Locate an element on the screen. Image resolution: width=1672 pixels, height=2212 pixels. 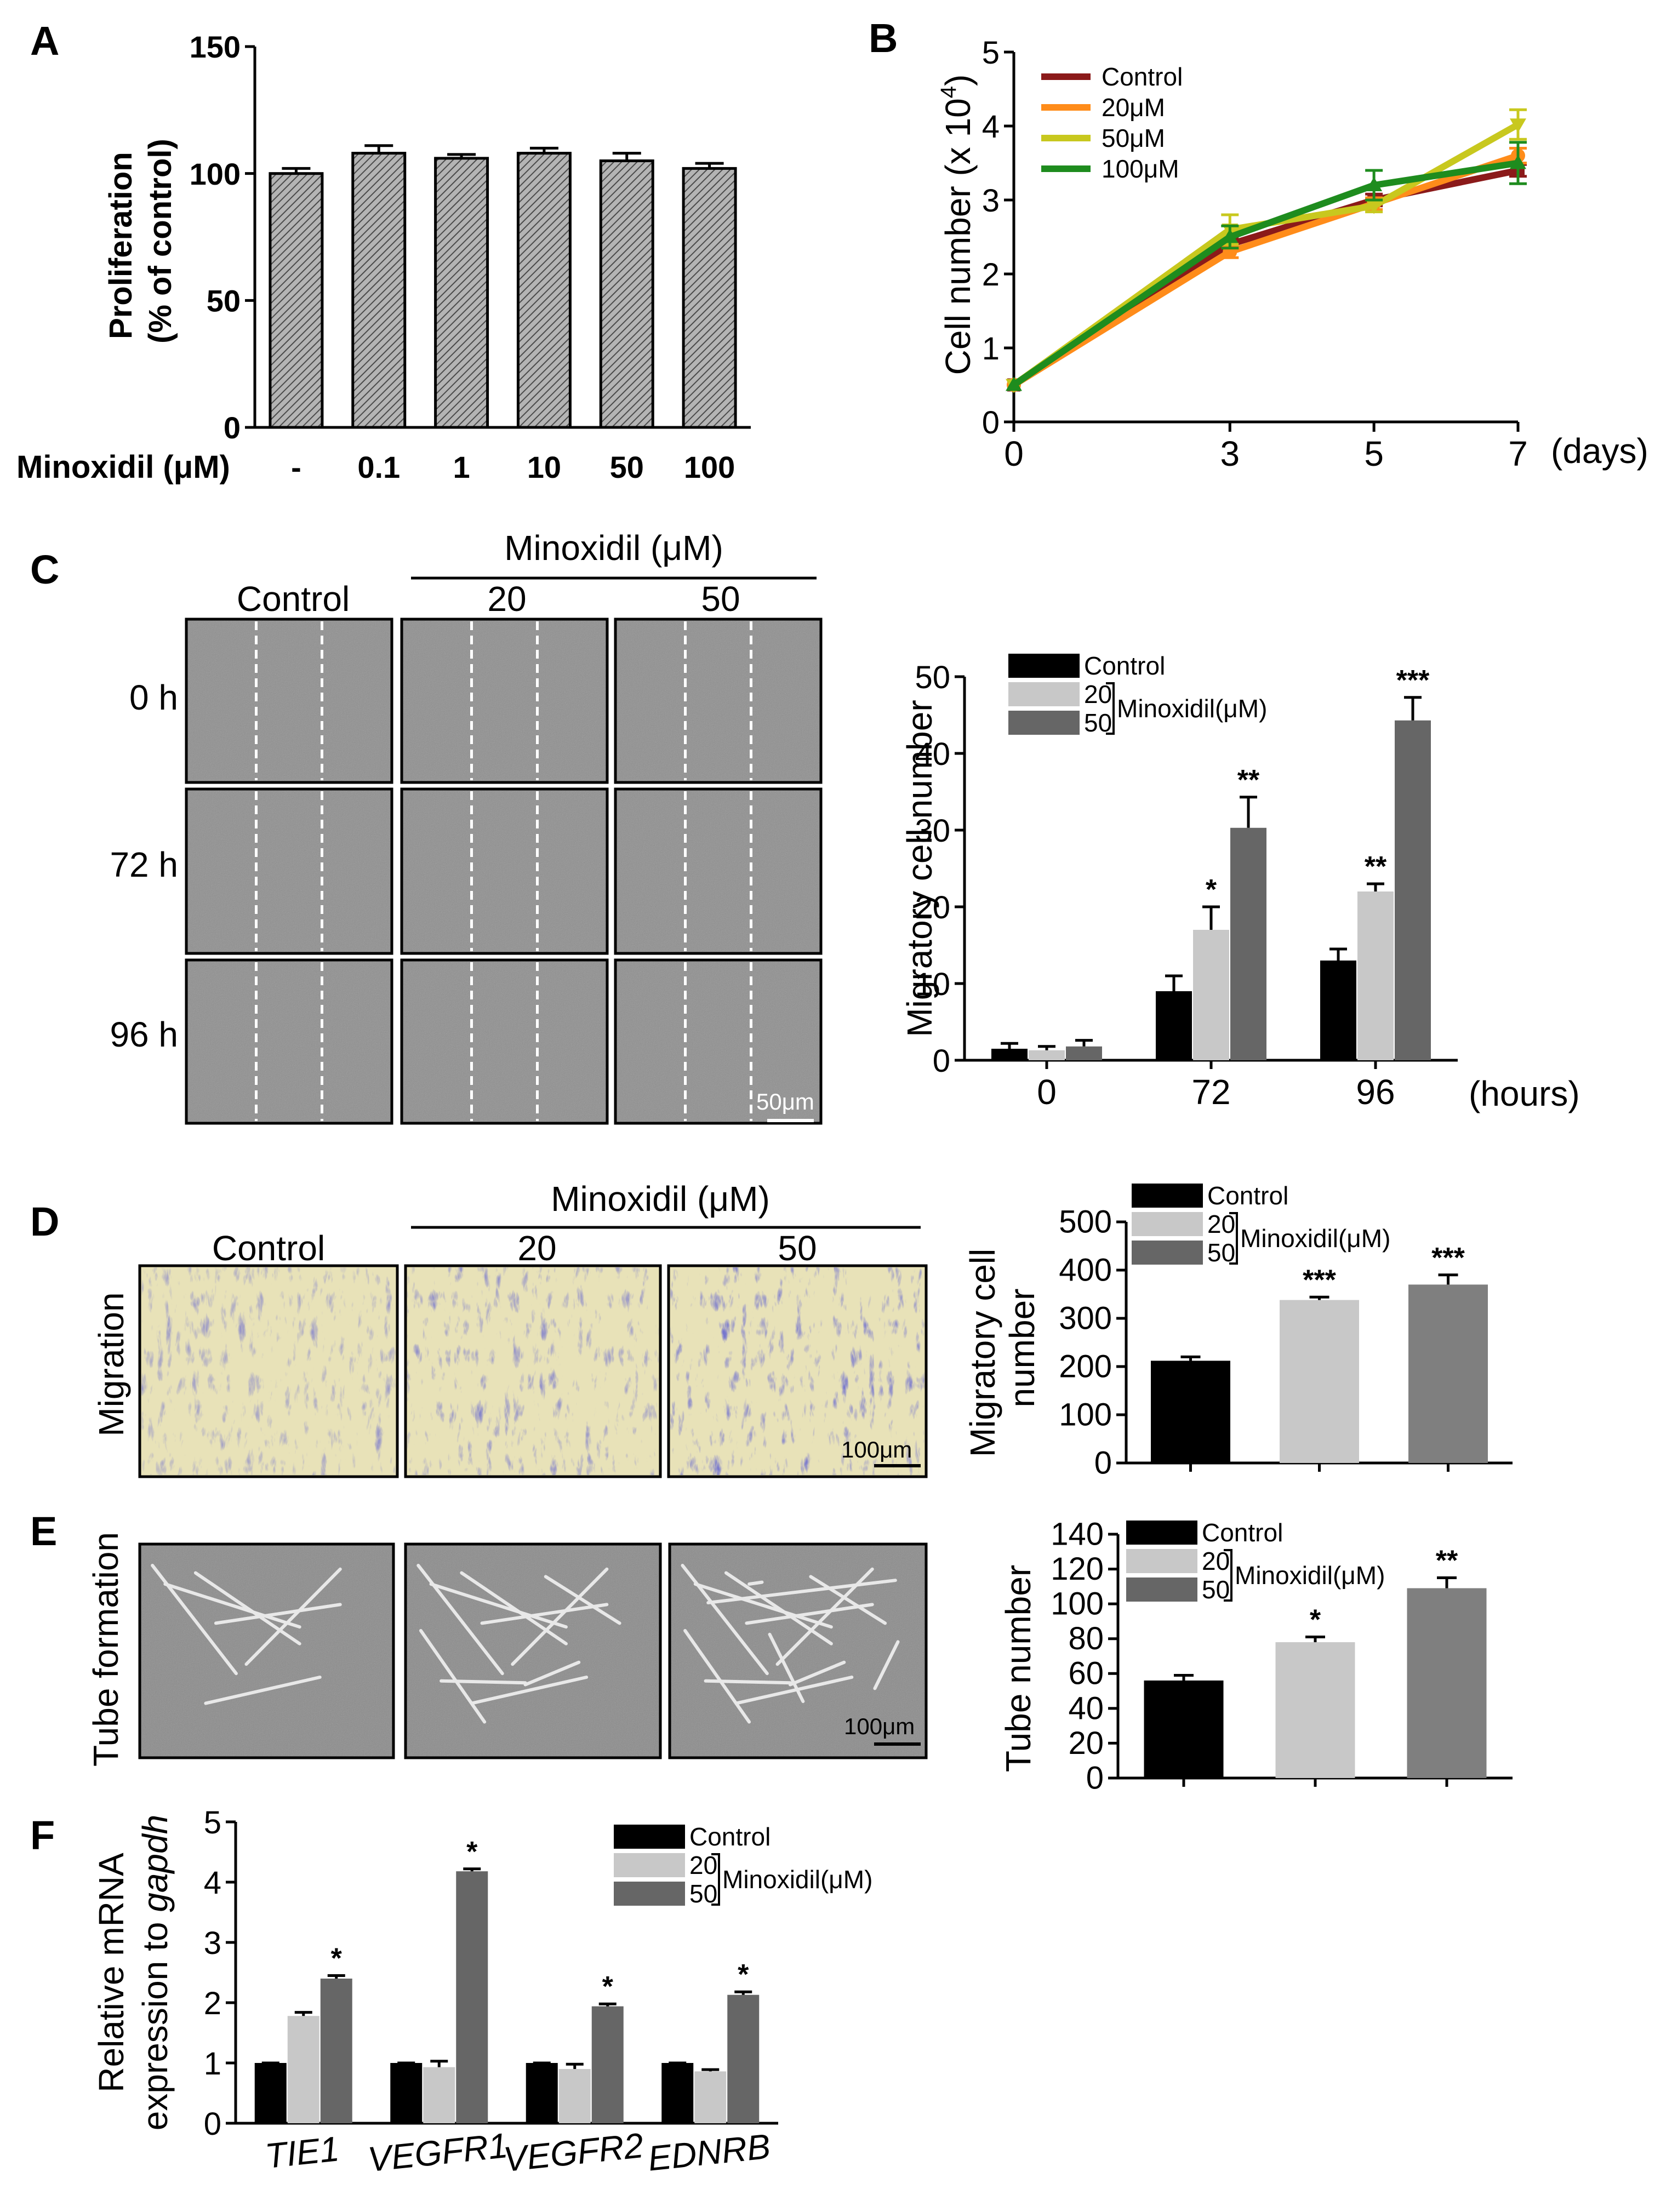
c-legend-label-dose_20: 20 is located at coordinates (1098, 694).